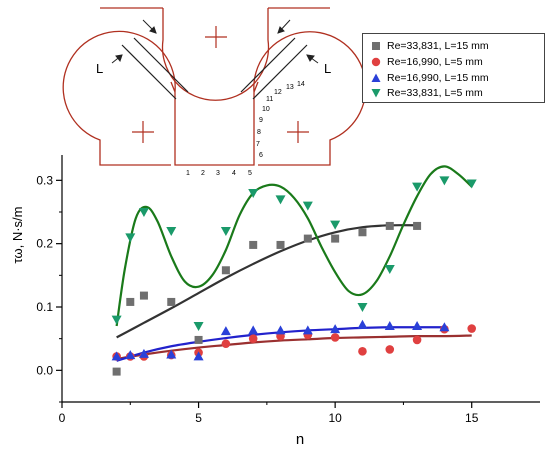  I want to click on legend-circle-marker, so click(376, 62).